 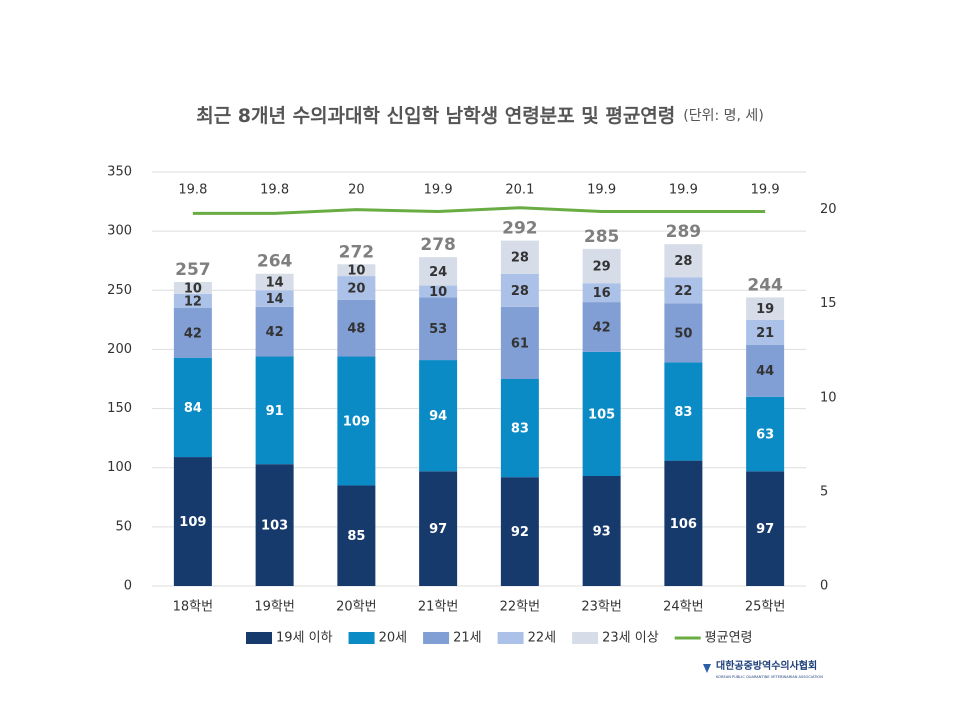 What do you see at coordinates (393, 638) in the screenshot?
I see `legend-label: 20세` at bounding box center [393, 638].